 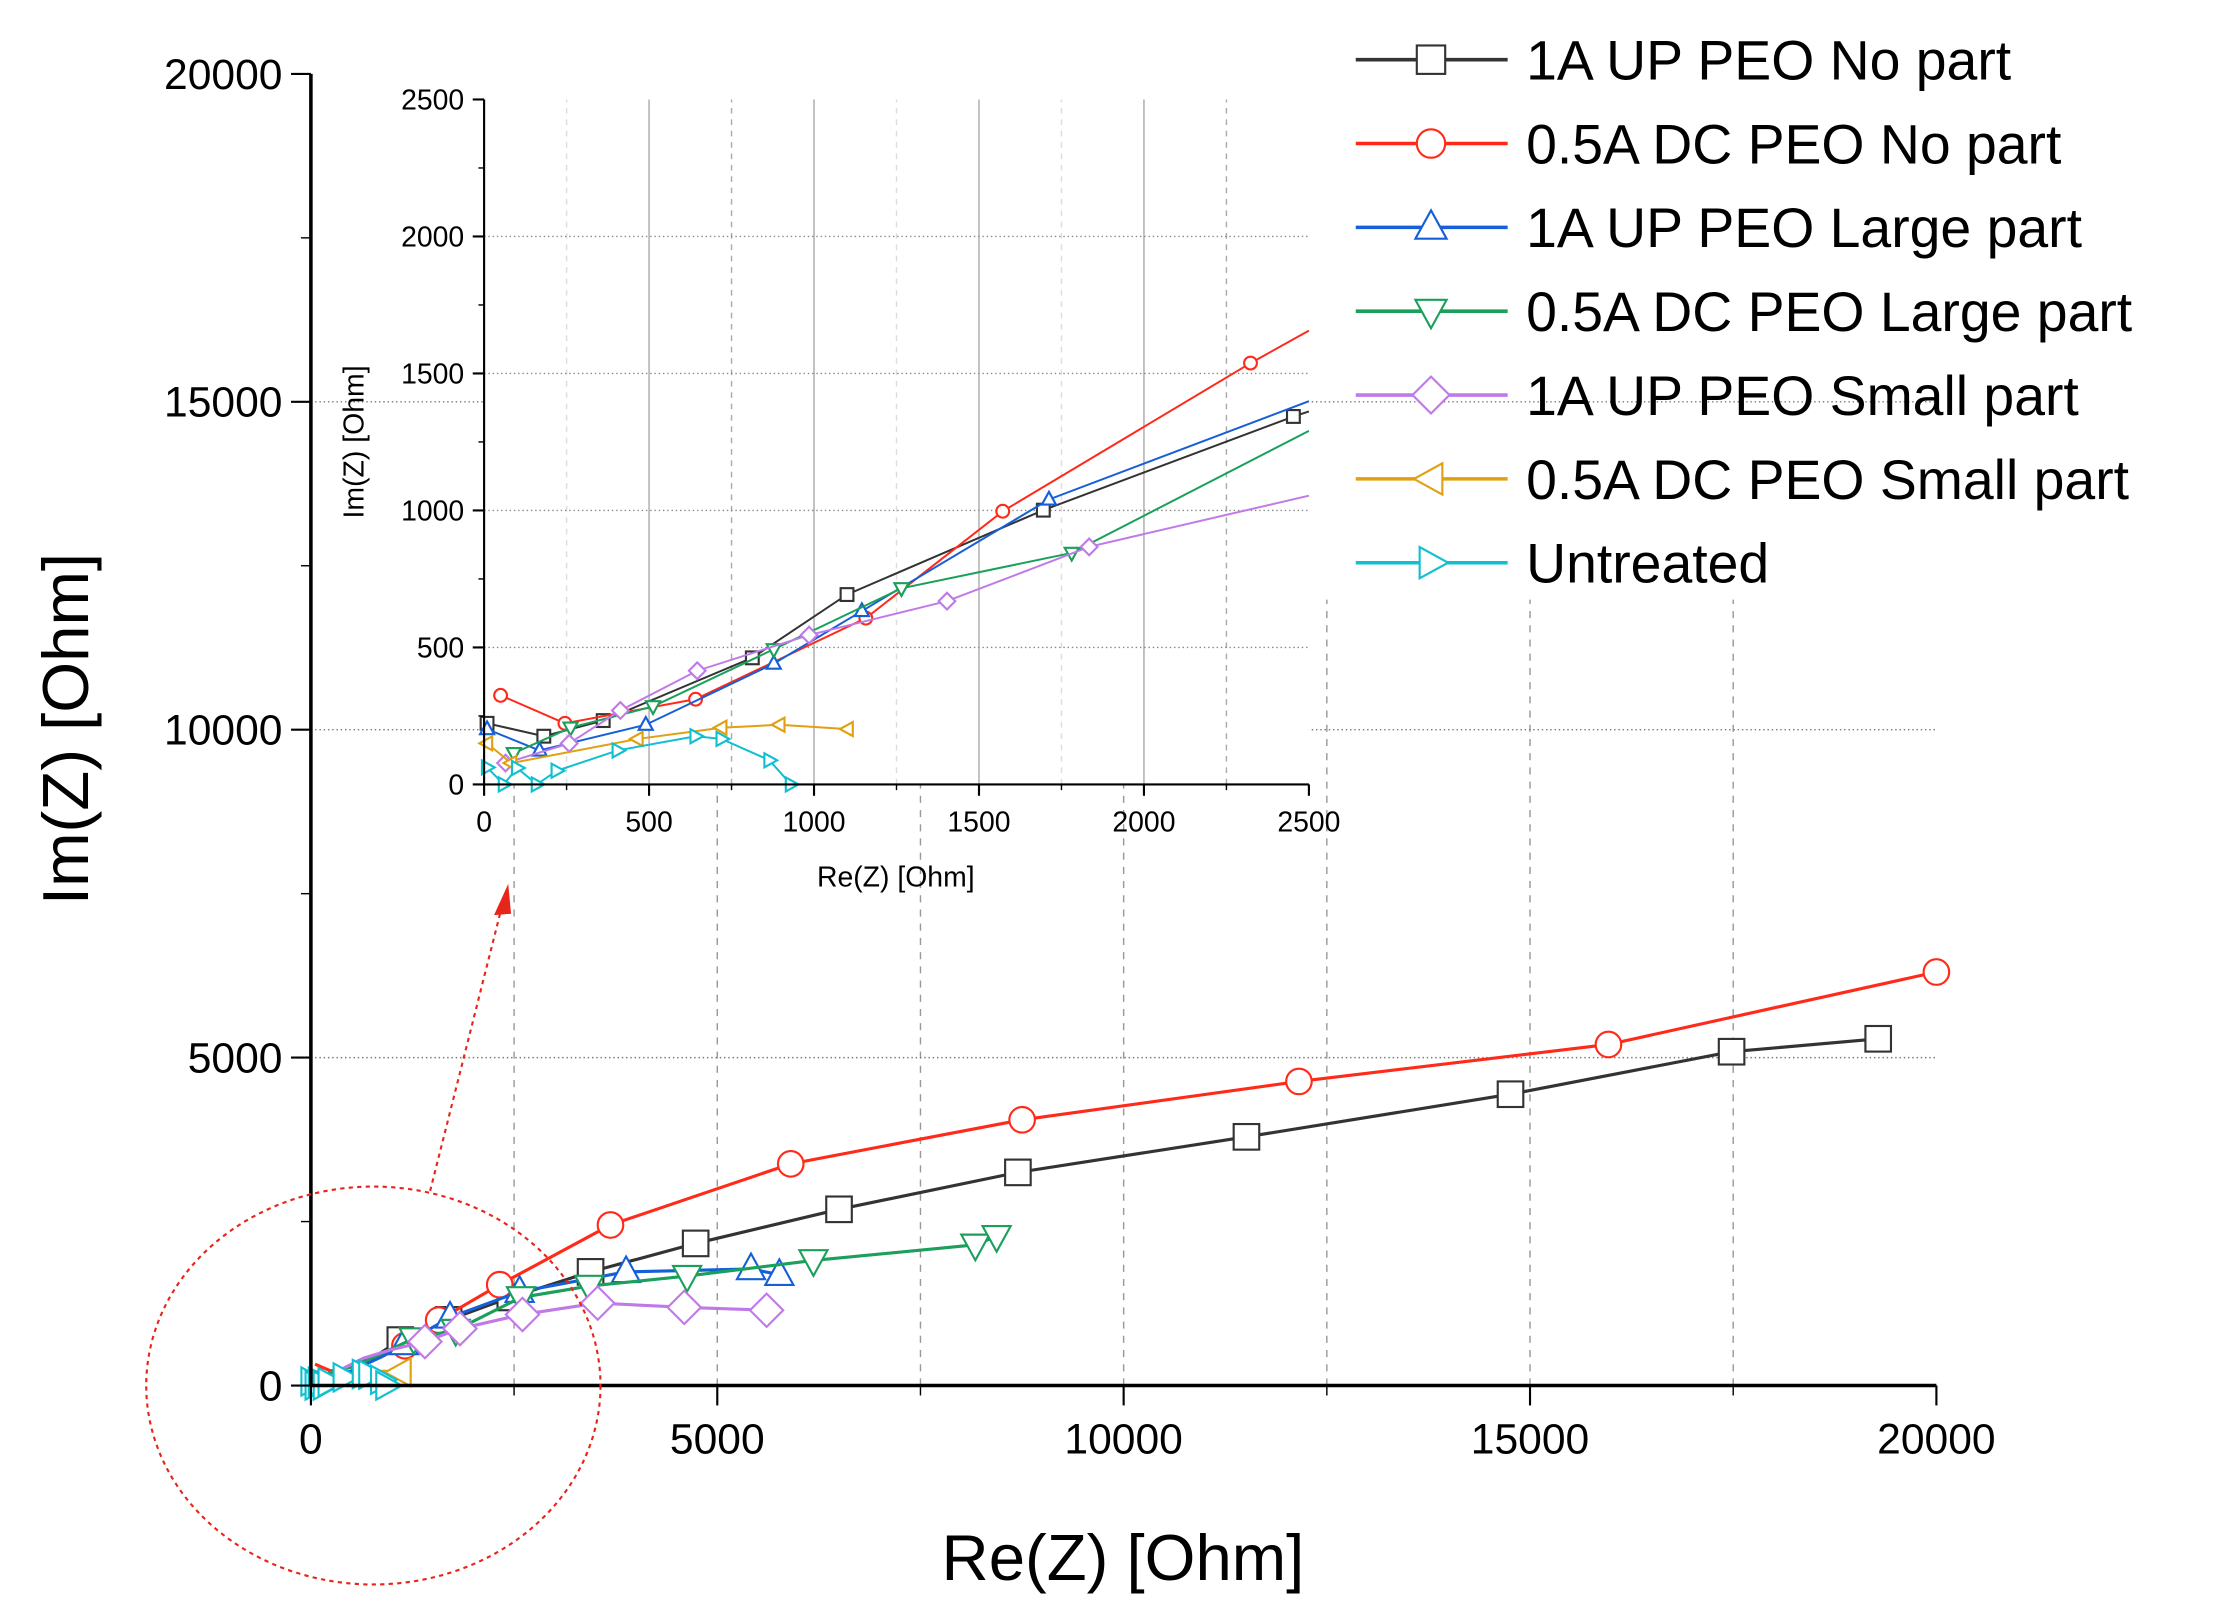 What do you see at coordinates (503, 899) in the screenshot?
I see `zoom-arrow-head` at bounding box center [503, 899].